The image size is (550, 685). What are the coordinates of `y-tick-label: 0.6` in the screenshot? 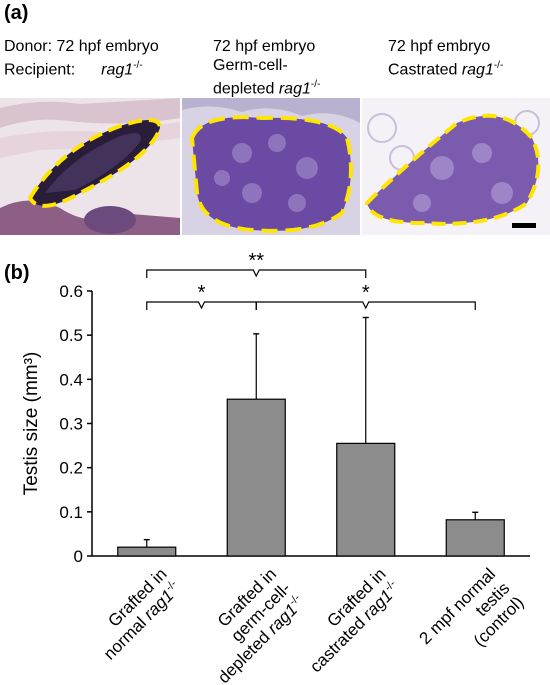 It's located at (71, 291).